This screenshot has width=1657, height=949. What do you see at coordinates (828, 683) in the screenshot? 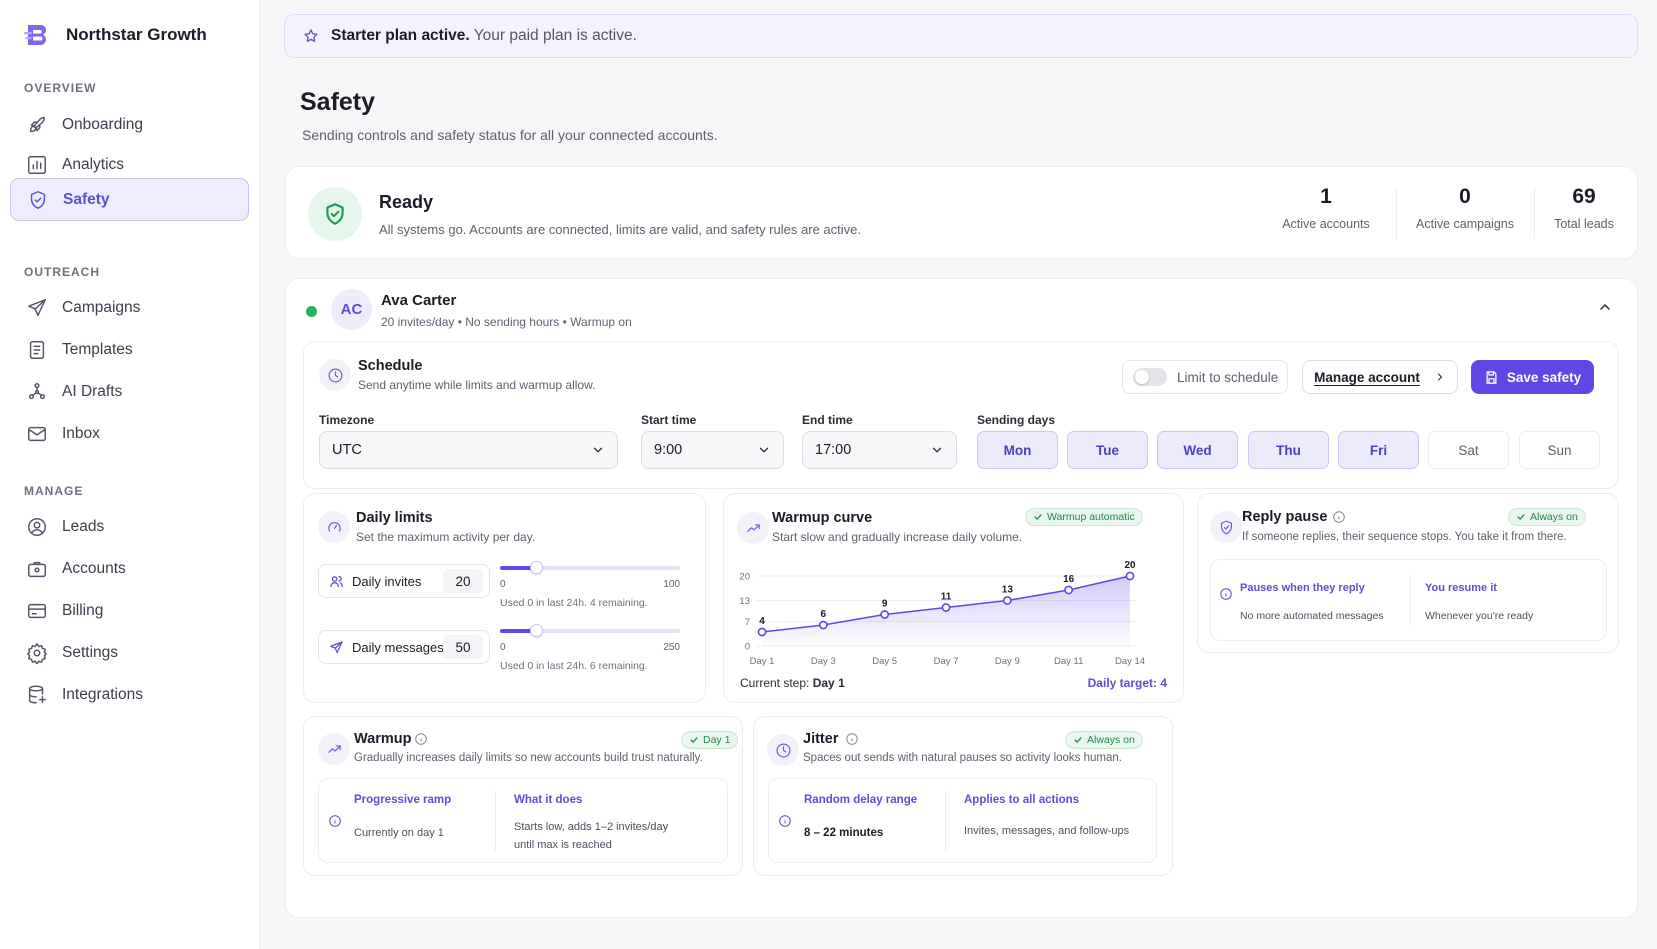
I see `current-step-value: Day 1` at bounding box center [828, 683].